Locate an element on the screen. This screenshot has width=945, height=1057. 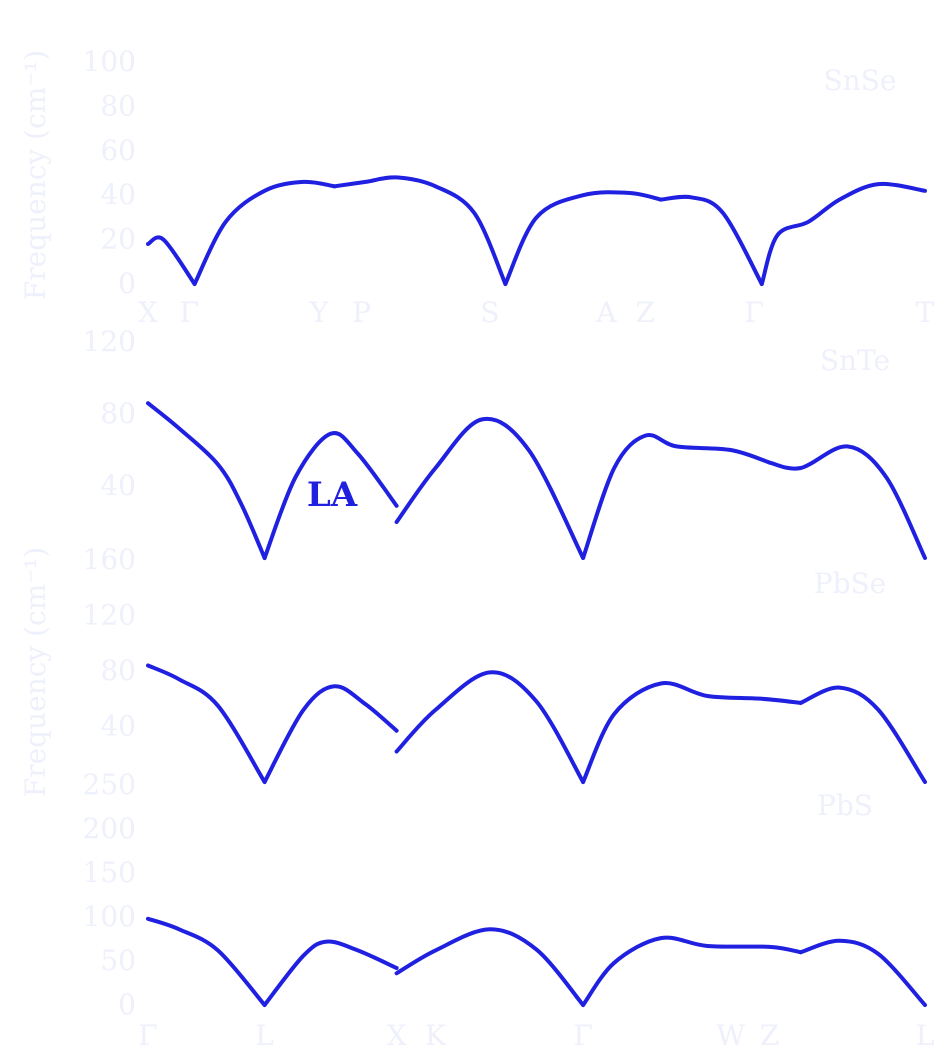
material-label: PbSe is located at coordinates (850, 583).